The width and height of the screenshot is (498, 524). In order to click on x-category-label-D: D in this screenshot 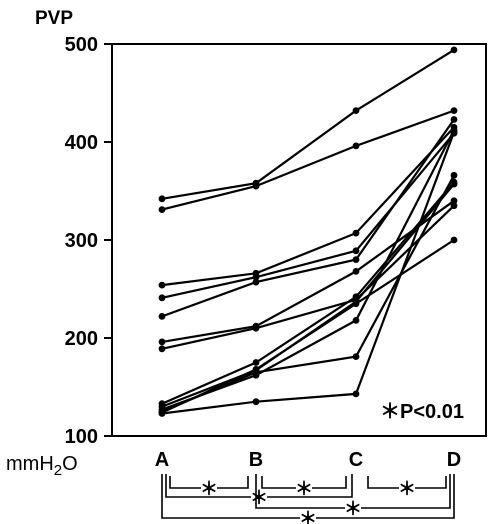, I will do `click(454, 460)`.